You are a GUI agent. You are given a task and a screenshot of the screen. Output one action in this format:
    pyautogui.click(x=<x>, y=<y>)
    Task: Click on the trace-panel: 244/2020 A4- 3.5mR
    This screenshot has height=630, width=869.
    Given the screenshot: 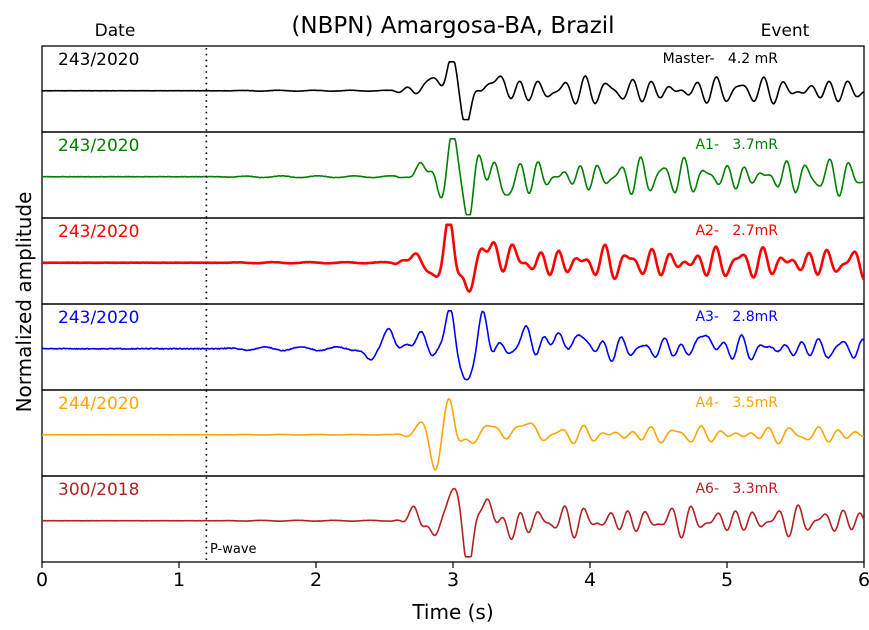 What is the action you would take?
    pyautogui.click(x=453, y=433)
    